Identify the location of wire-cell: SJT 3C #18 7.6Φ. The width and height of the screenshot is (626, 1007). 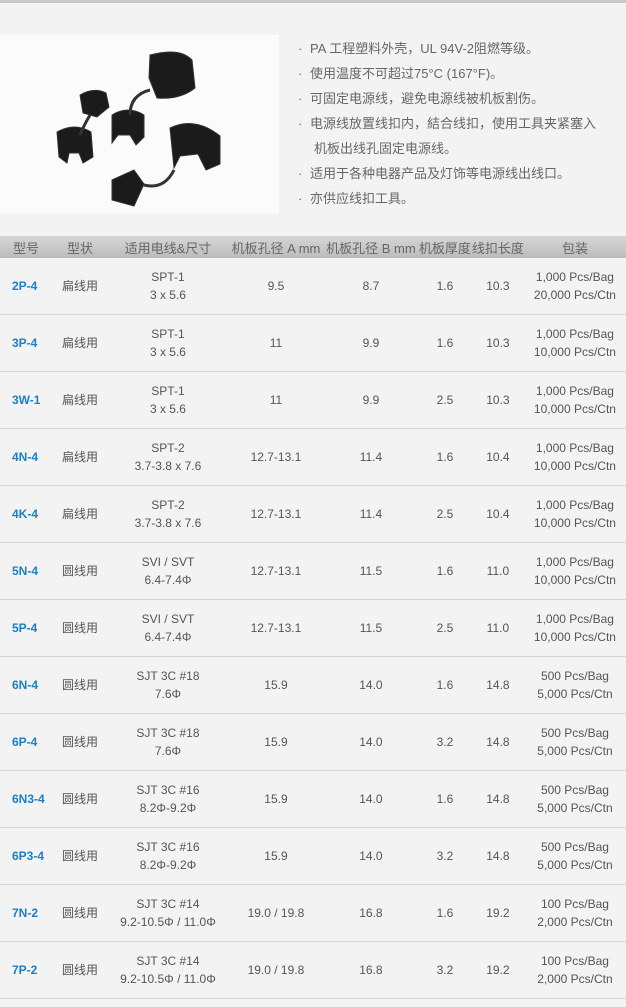
(167, 685).